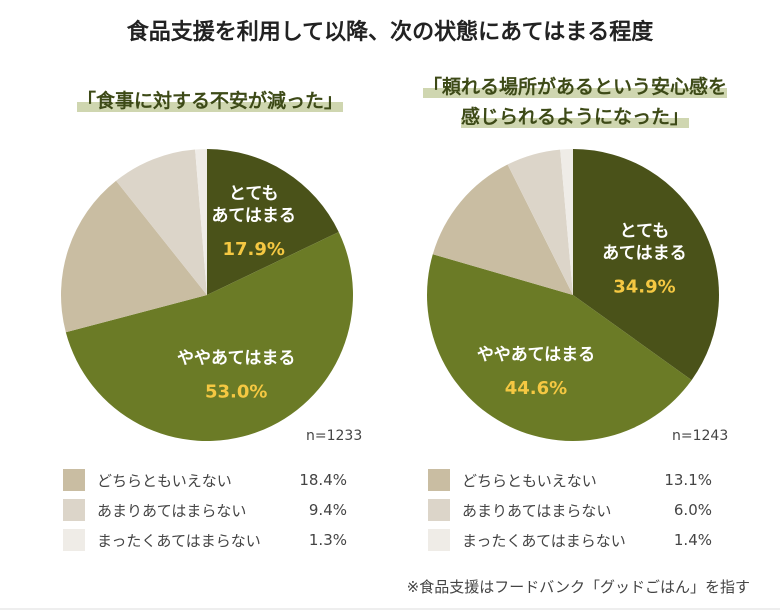  I want to click on legend-item: あまりあてはまらない 6.0%, so click(570, 510).